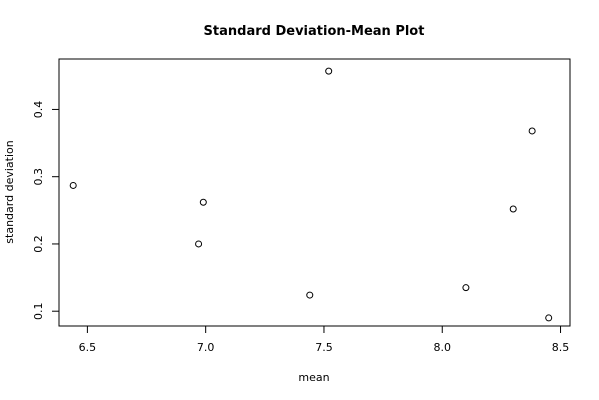  Describe the element at coordinates (46, 210) in the screenshot. I see `y-axis: 0.1 0.2 0.3 0.4` at that location.